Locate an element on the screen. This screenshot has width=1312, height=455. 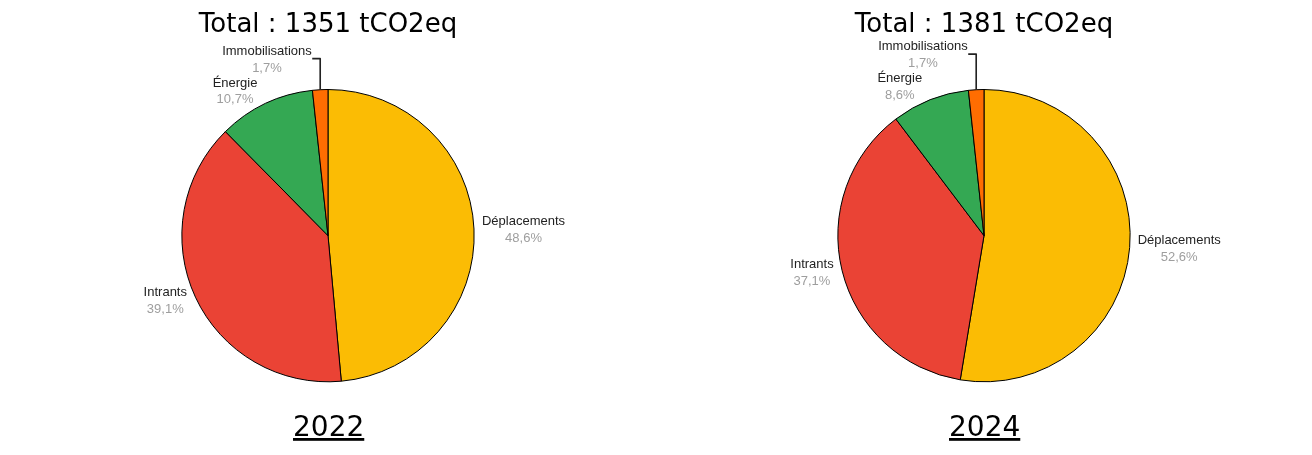
data-label: 10,7% is located at coordinates (235, 99).